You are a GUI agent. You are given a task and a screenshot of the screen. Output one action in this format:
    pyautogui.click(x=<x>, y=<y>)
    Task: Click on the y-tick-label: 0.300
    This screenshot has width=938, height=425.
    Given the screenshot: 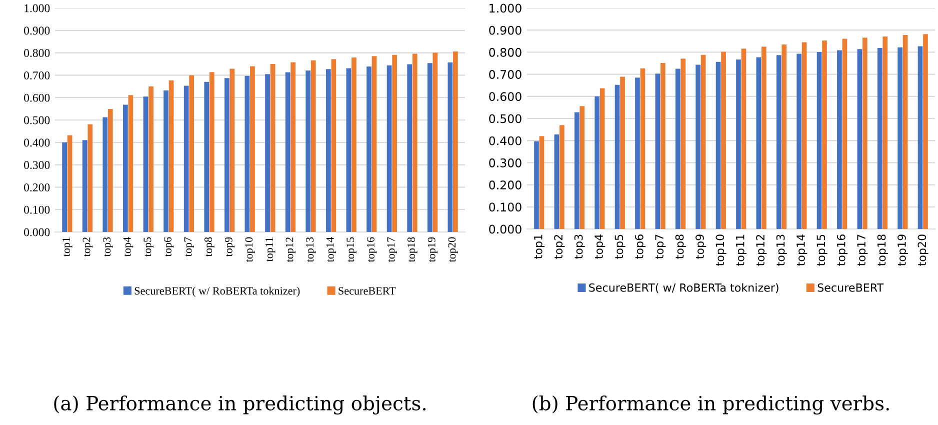 What is the action you would take?
    pyautogui.click(x=37, y=165)
    